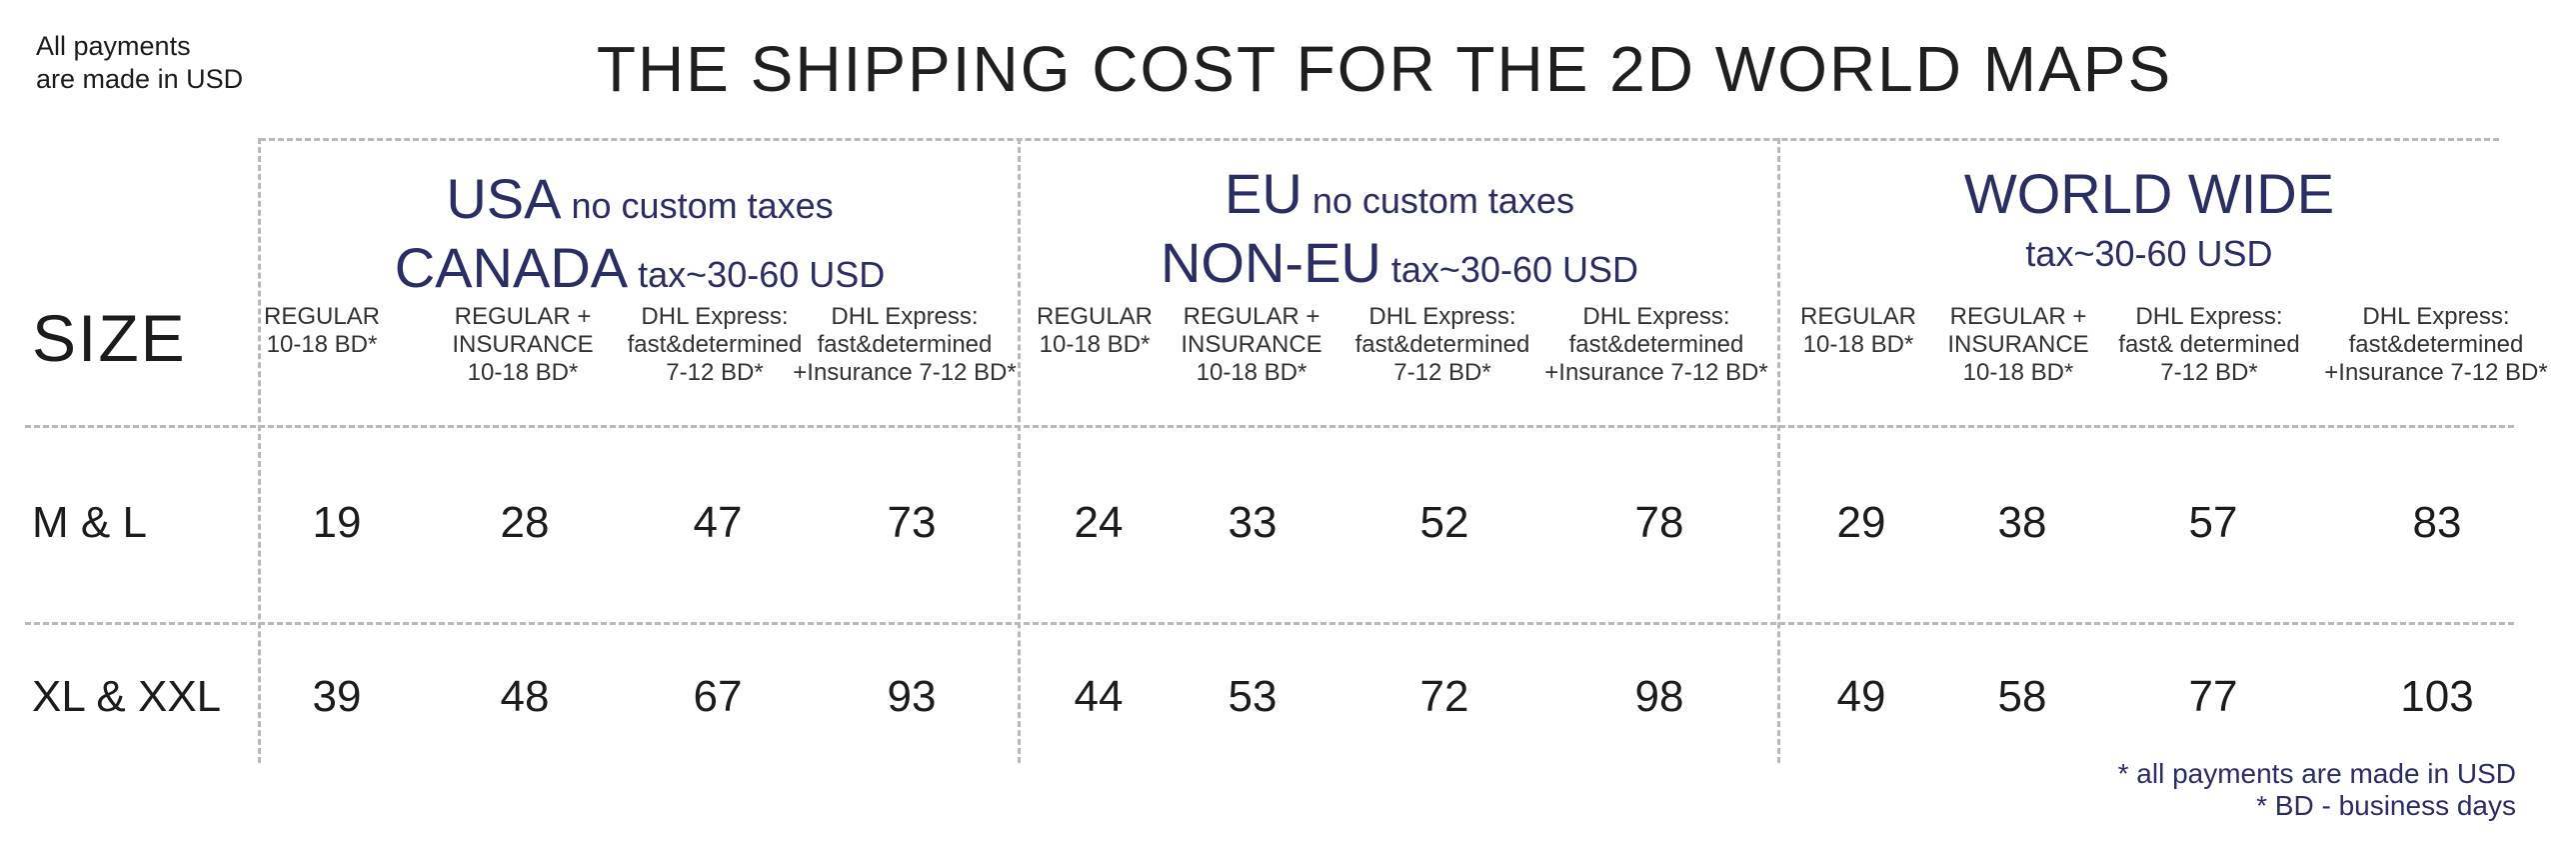 The image size is (2576, 845). Describe the element at coordinates (1019, 450) in the screenshot. I see `column-divider-usa` at that location.